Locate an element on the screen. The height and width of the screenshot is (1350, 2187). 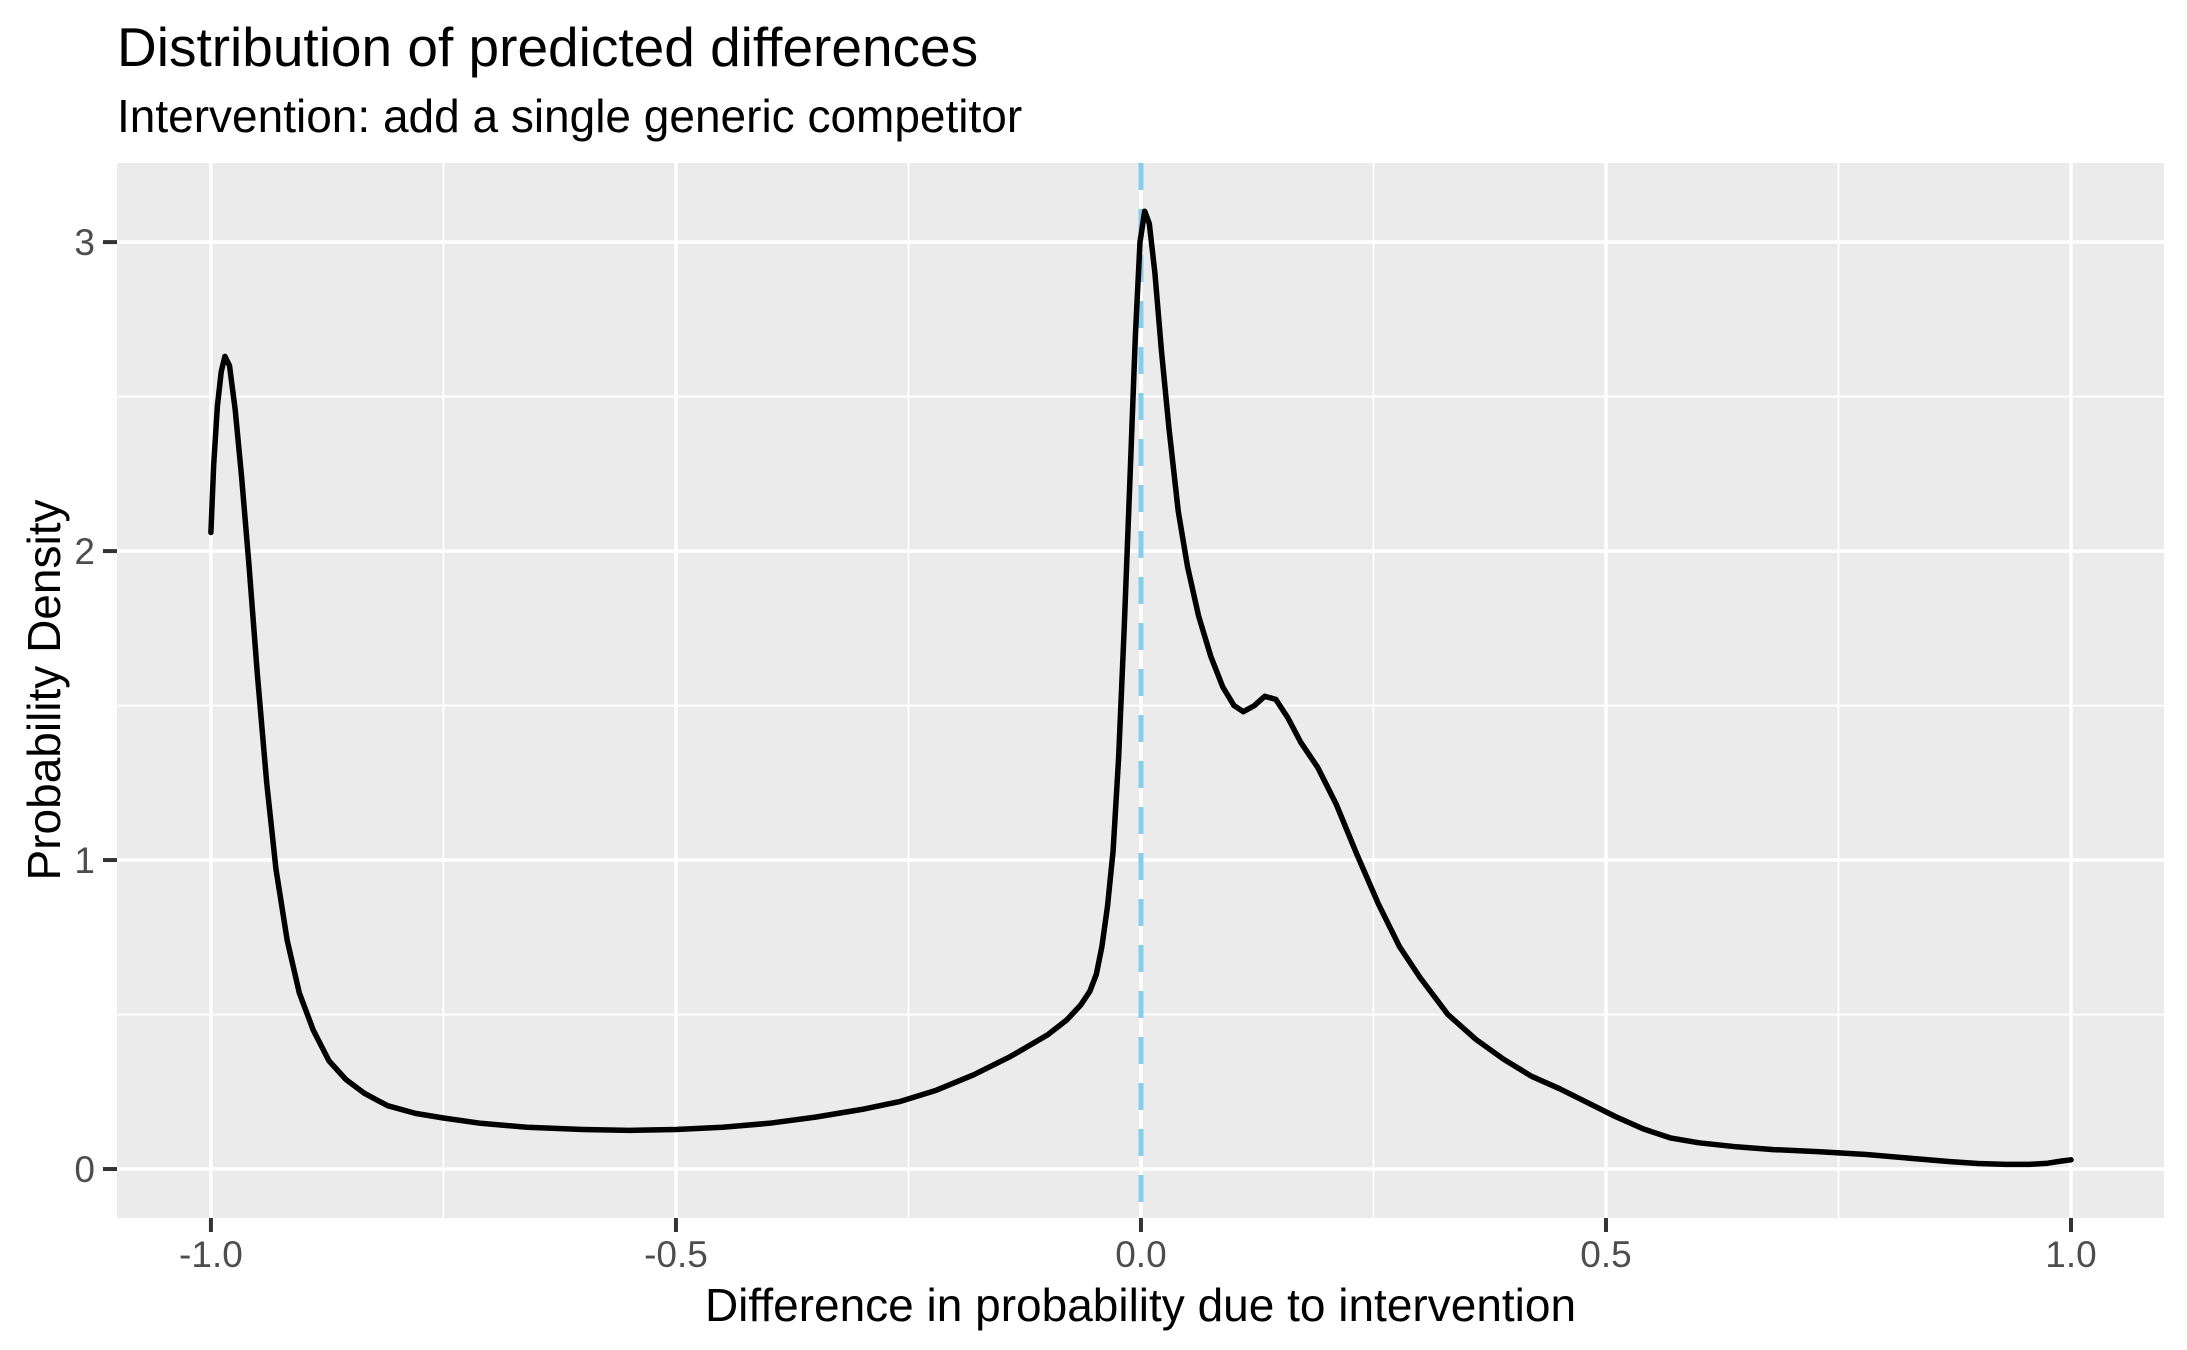
x-tick-label: 0.0 is located at coordinates (1140, 1254).